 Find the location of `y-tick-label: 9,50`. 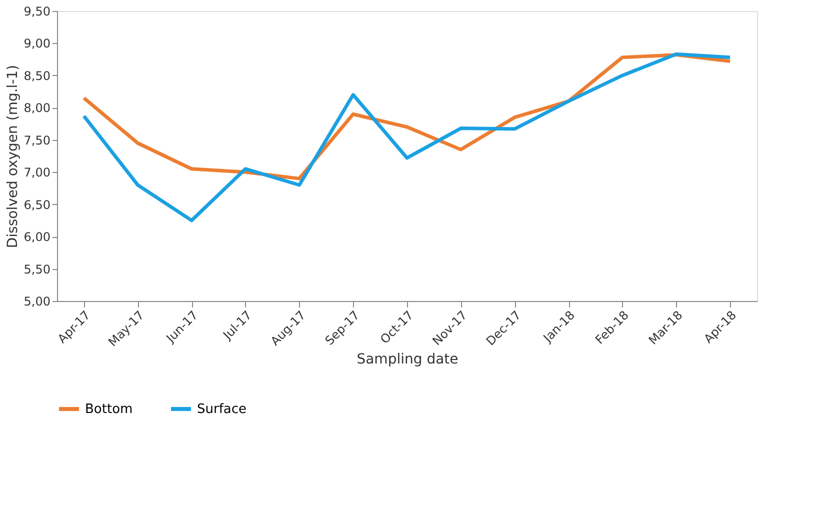

y-tick-label: 9,50 is located at coordinates (37, 11).